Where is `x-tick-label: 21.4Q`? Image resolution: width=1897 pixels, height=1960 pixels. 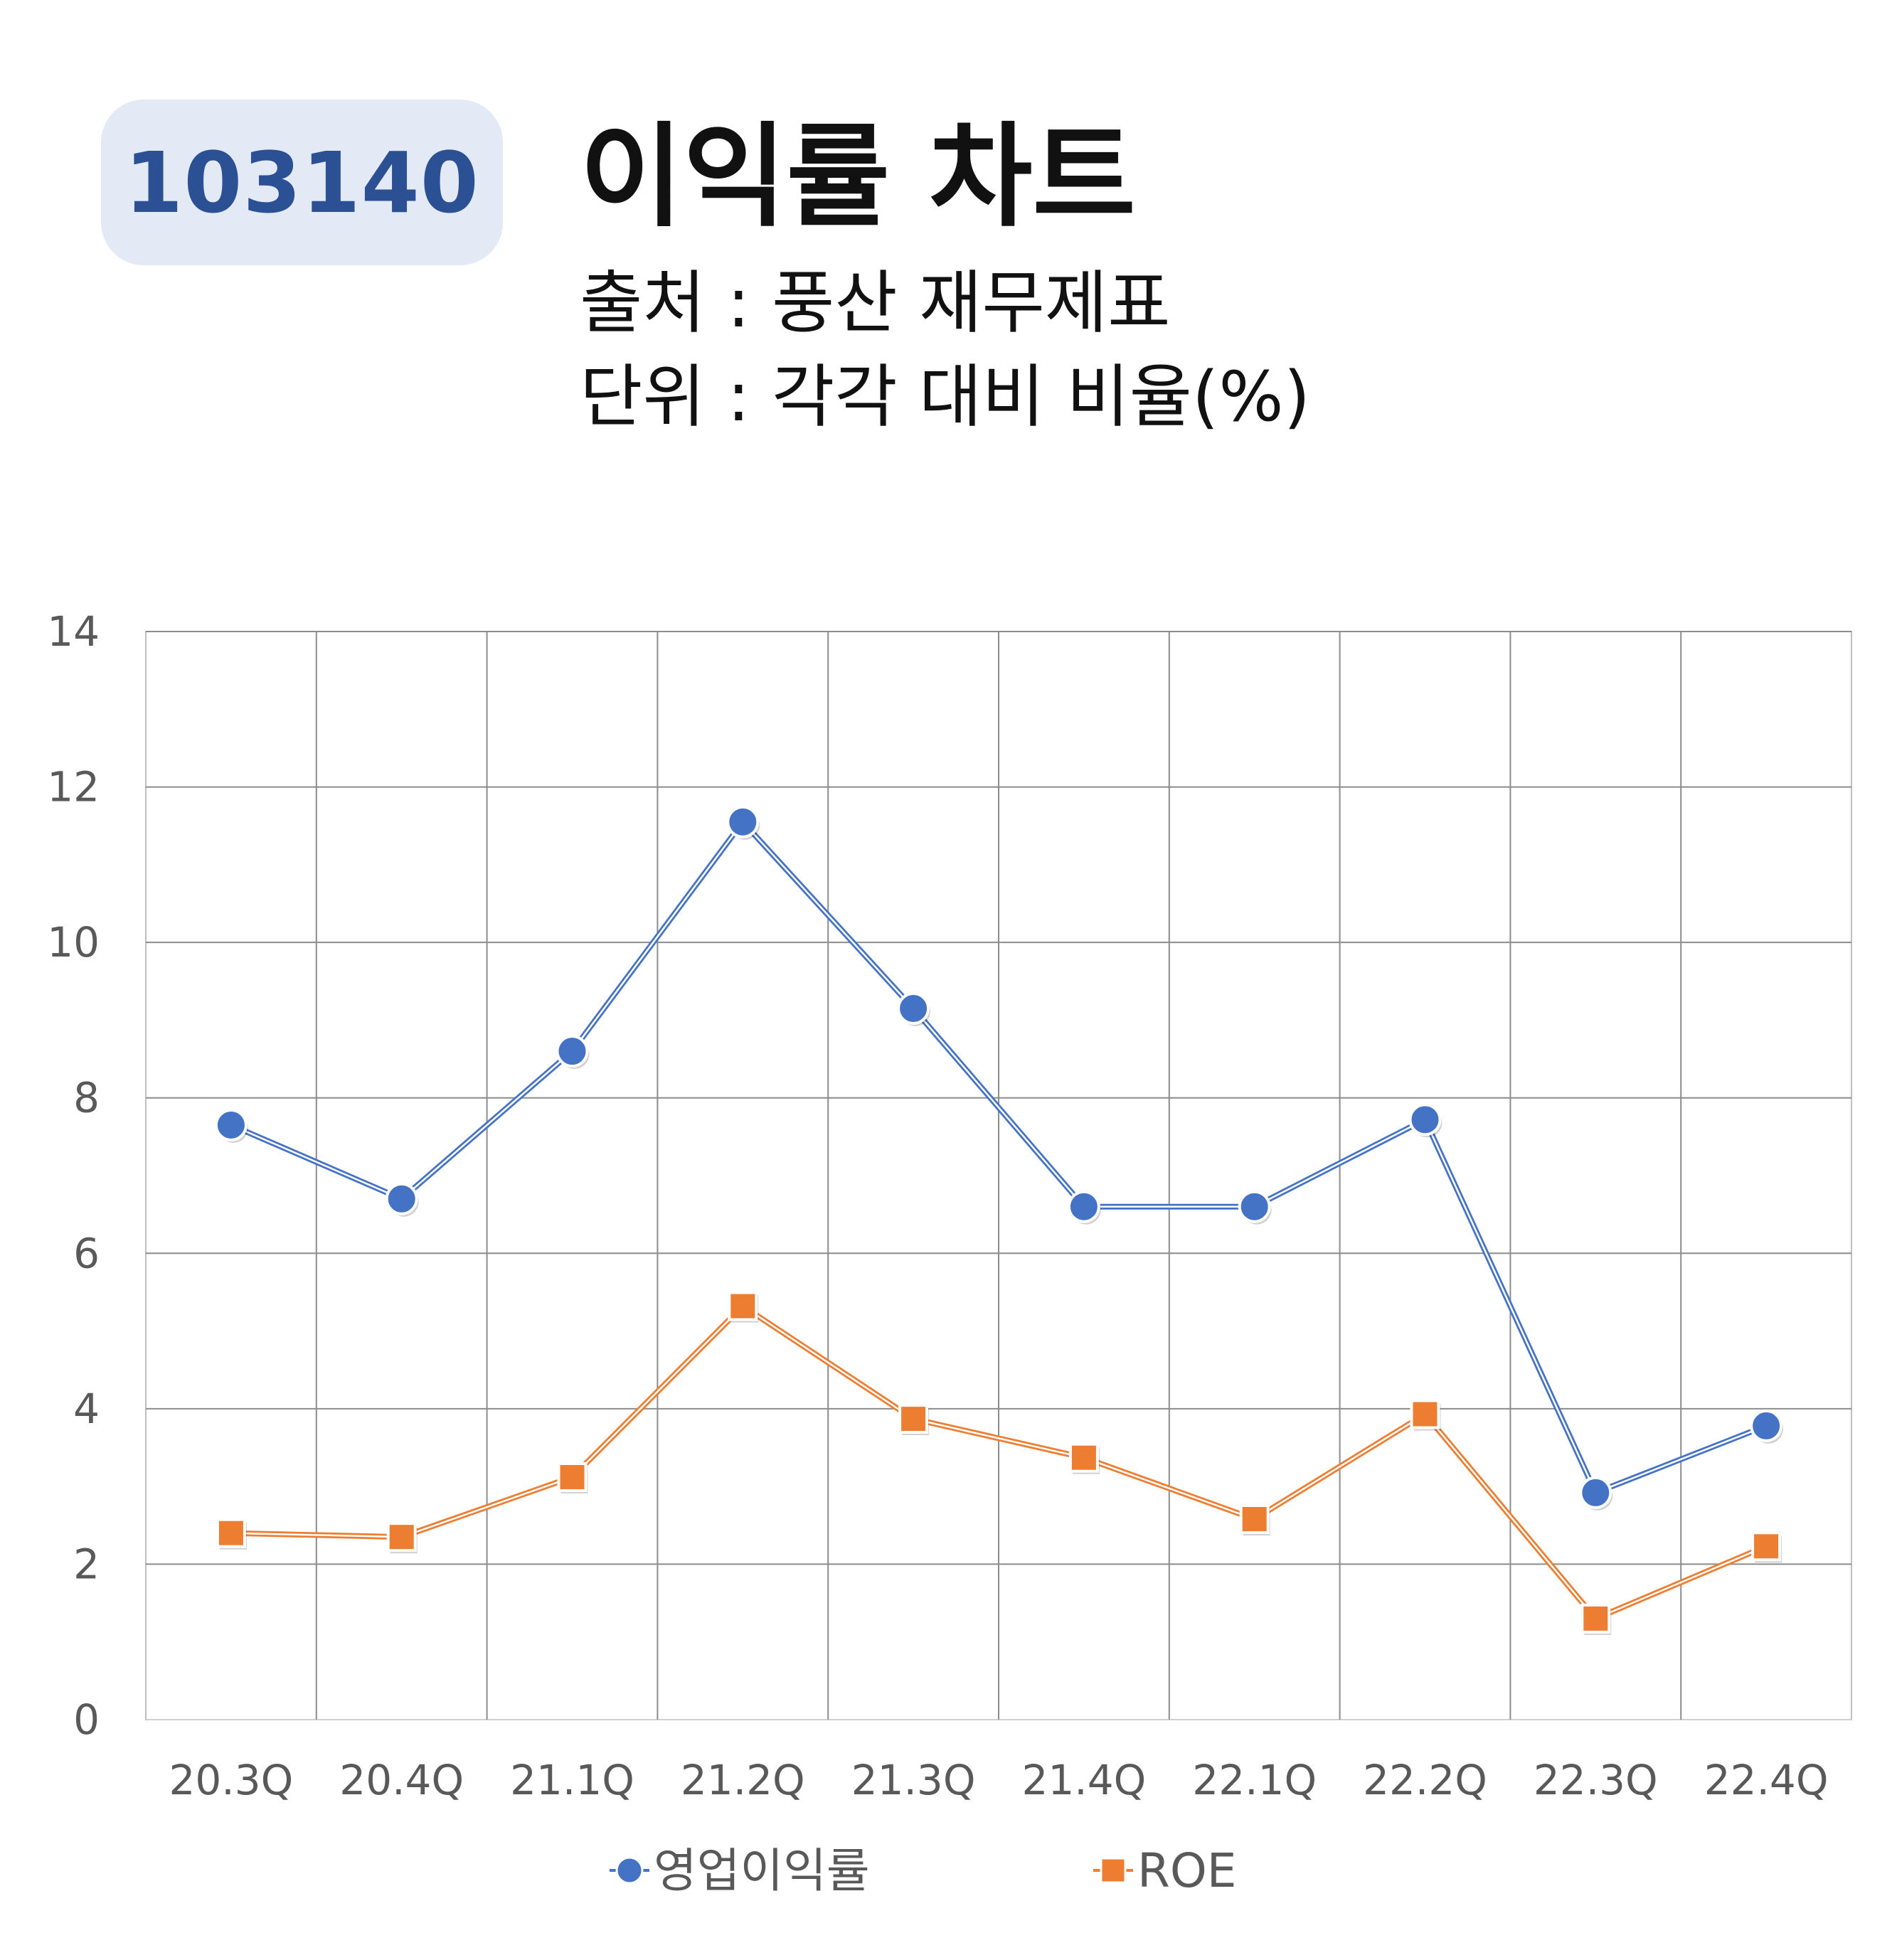 x-tick-label: 21.4Q is located at coordinates (1084, 1780).